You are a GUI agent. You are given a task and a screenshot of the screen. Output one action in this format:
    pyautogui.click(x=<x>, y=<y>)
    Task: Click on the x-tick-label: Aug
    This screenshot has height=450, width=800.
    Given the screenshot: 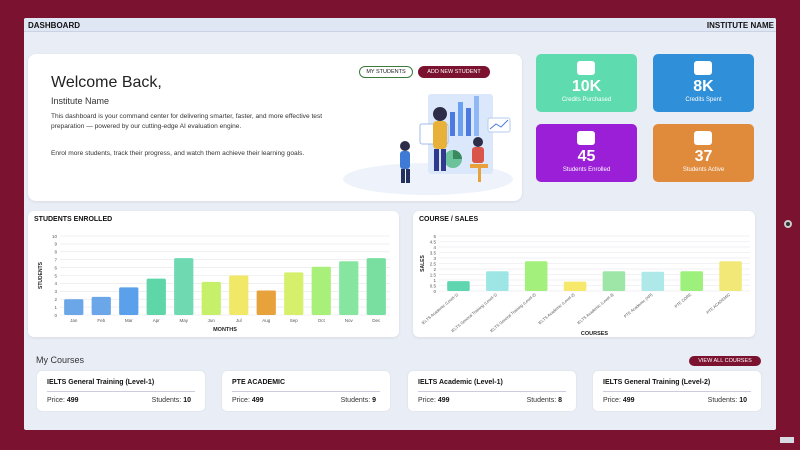 What is the action you would take?
    pyautogui.click(x=266, y=320)
    